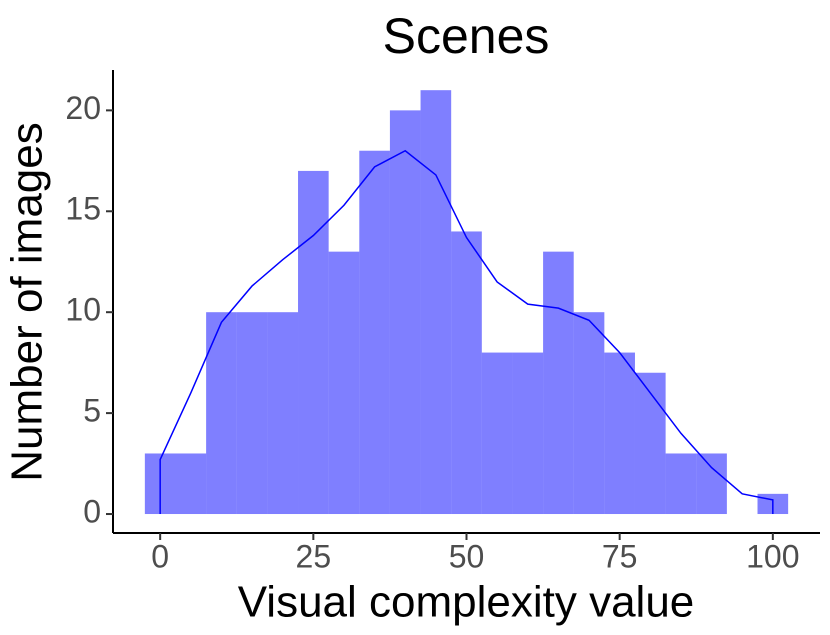  Describe the element at coordinates (772, 556) in the screenshot. I see `x-tick-label: 100` at that location.